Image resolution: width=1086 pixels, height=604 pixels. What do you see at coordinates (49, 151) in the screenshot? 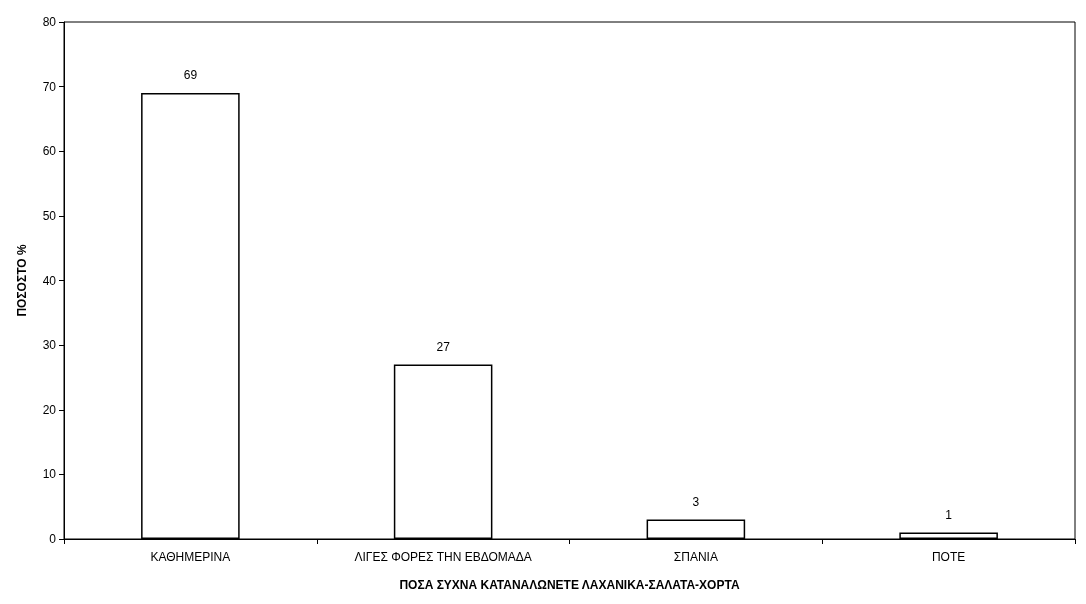
I see `y-tick-label: 60` at bounding box center [49, 151].